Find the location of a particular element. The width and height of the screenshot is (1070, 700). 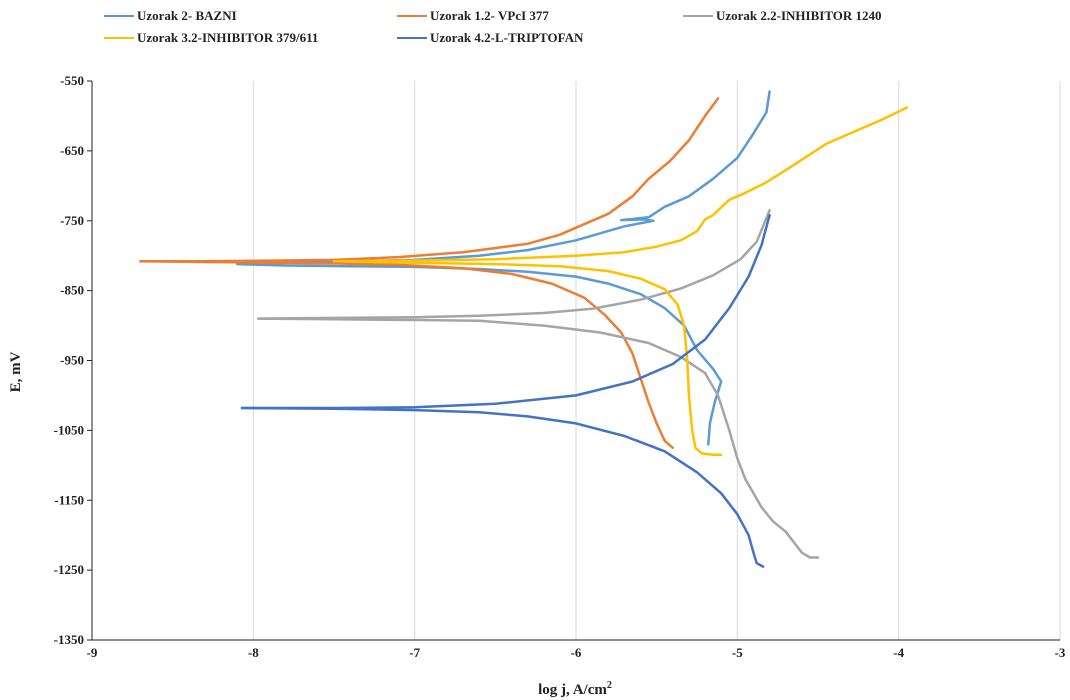

legend-label: Uzorak 4.2-L-TRIPTOFAN is located at coordinates (507, 37).